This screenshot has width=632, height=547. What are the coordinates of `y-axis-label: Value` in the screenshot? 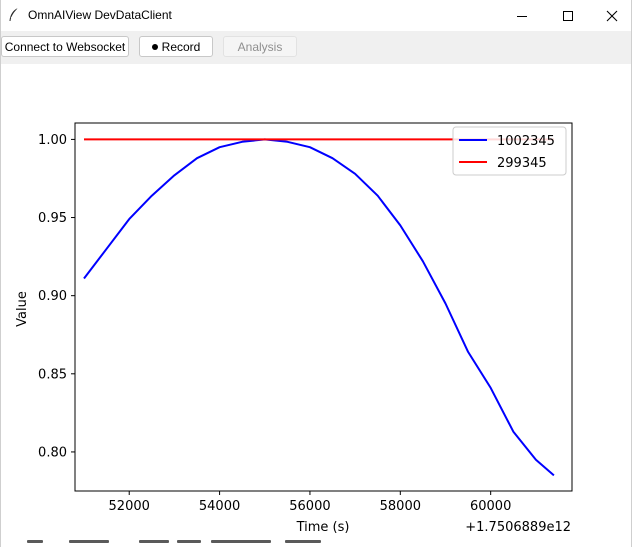 It's located at (22, 309).